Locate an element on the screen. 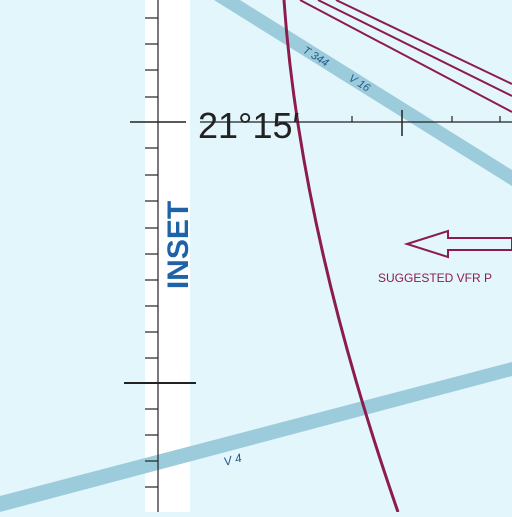 The height and width of the screenshot is (517, 512). inset-label: INSET is located at coordinates (178, 245).